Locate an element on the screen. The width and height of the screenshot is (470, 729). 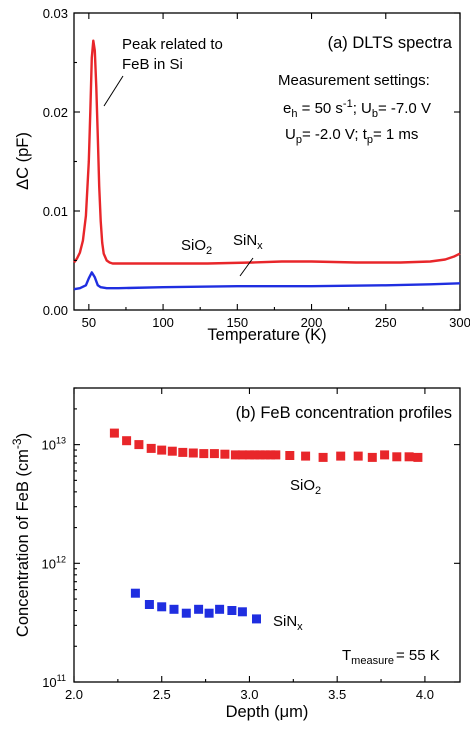
panel-b-x-tick-label: 3.0 is located at coordinates (249, 694).